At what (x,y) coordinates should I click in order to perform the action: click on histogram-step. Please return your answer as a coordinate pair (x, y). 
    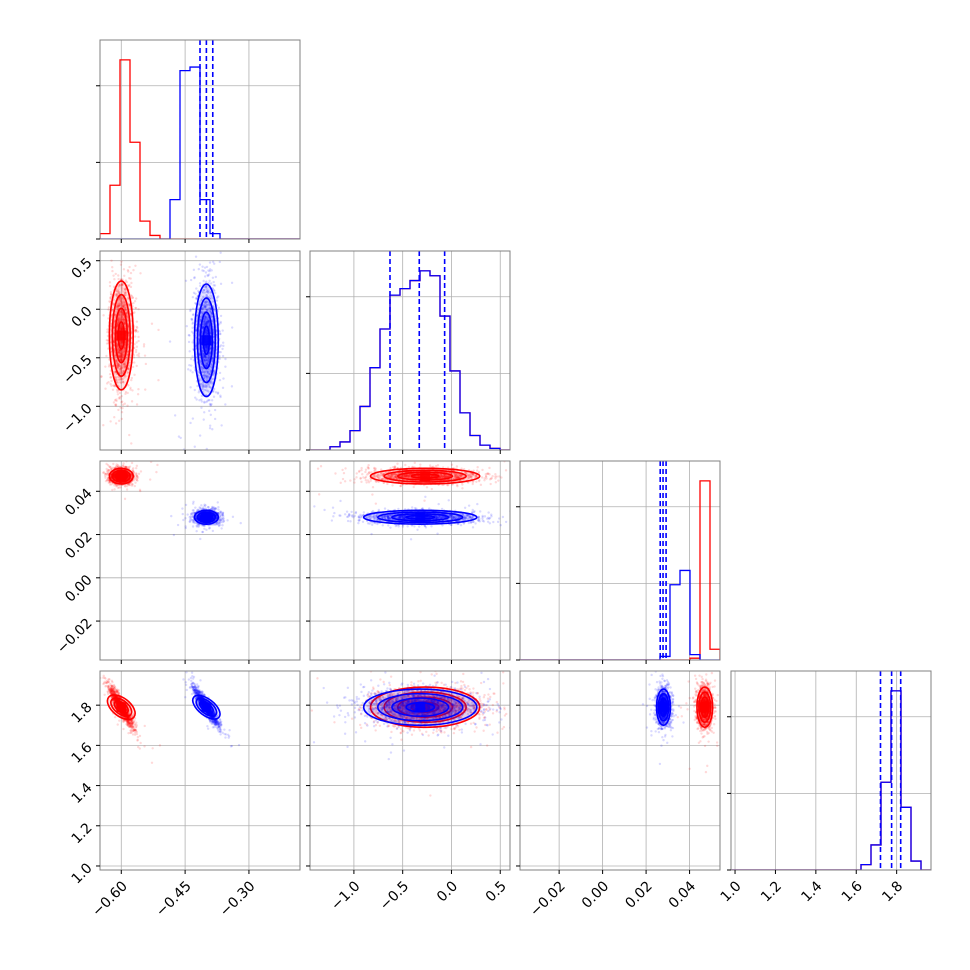
    Looking at the image, I should click on (831, 780).